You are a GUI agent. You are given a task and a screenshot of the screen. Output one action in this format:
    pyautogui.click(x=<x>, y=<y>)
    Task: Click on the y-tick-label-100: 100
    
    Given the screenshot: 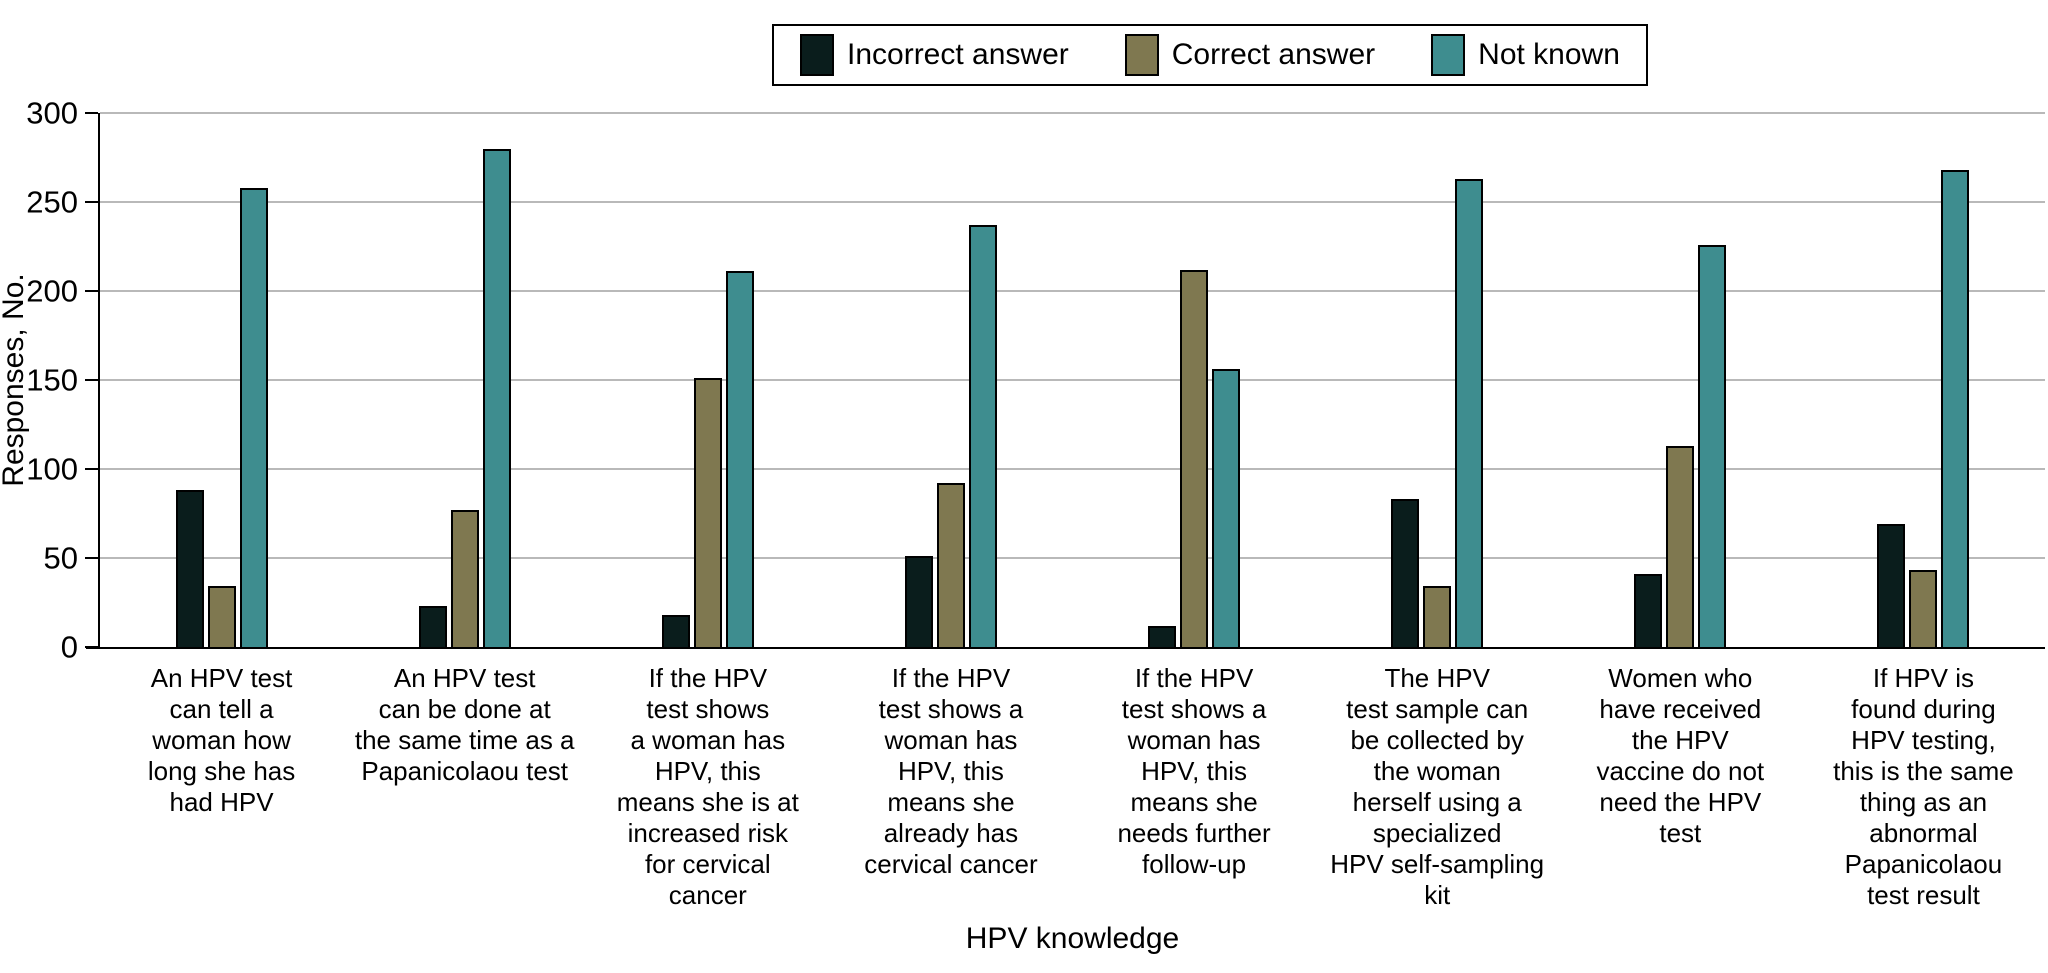 What is the action you would take?
    pyautogui.click(x=52, y=469)
    